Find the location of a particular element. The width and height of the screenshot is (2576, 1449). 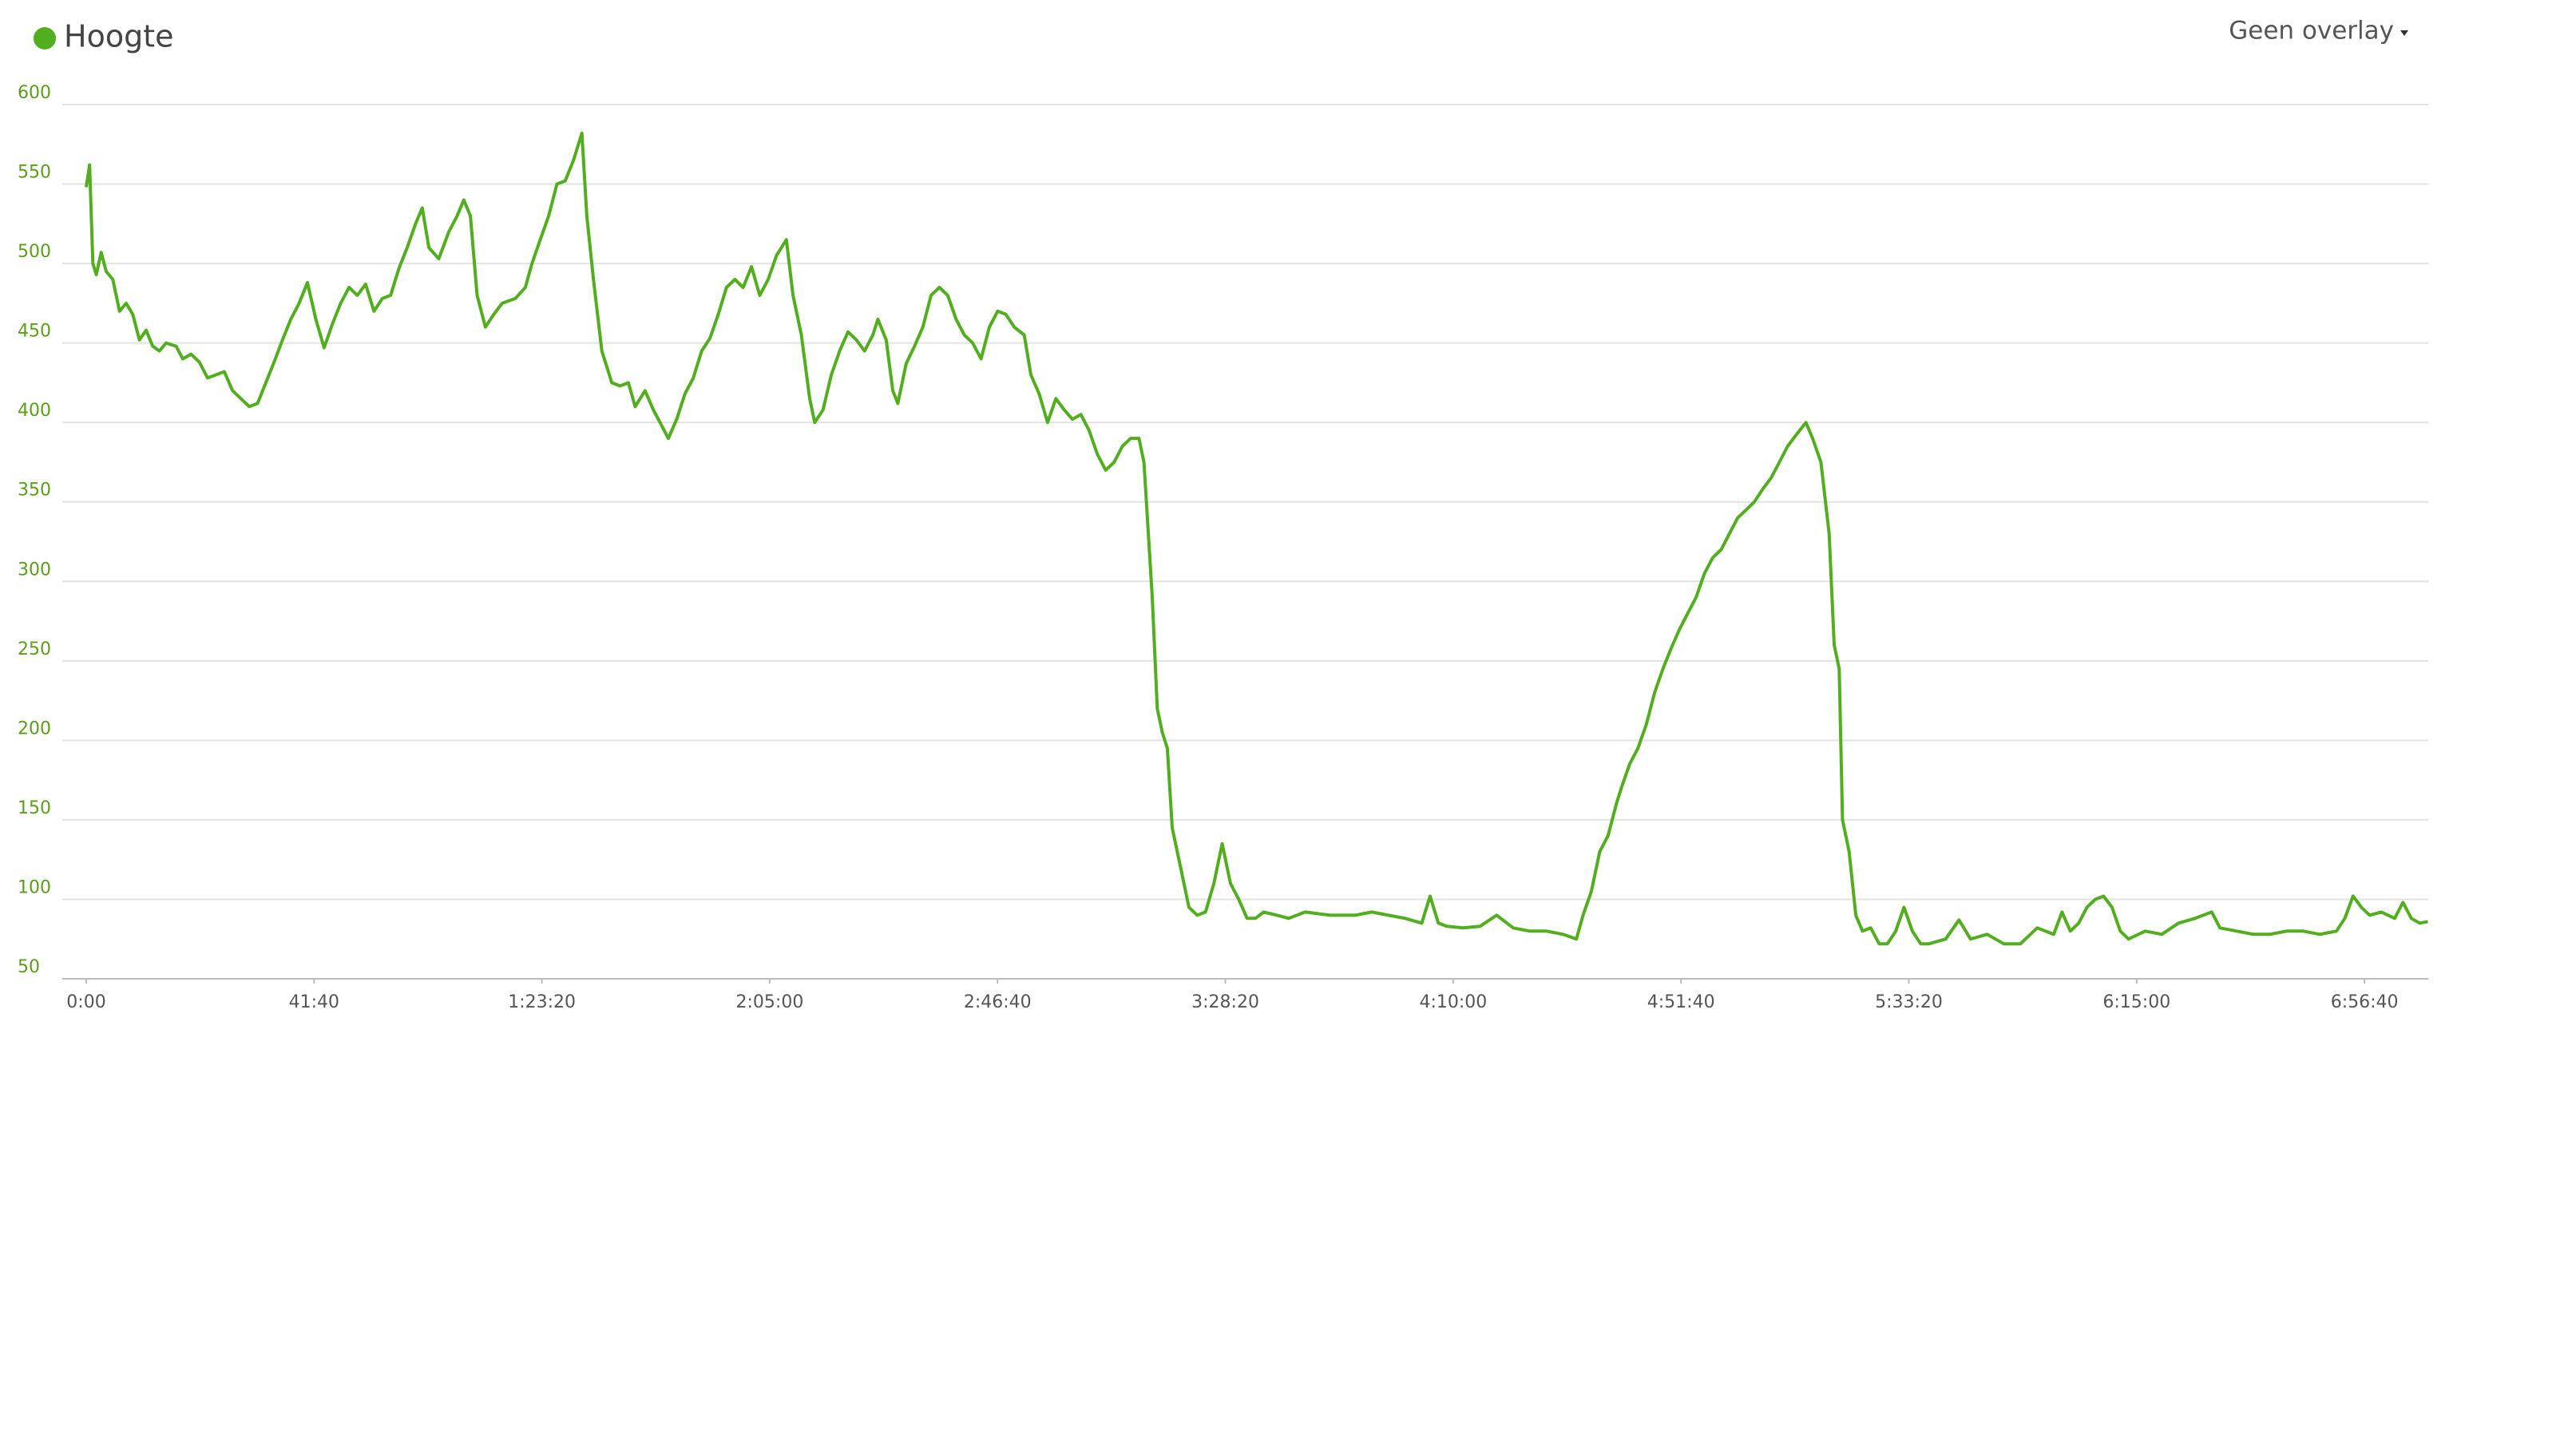

x-tick-label: 2:05:00 is located at coordinates (770, 1002).